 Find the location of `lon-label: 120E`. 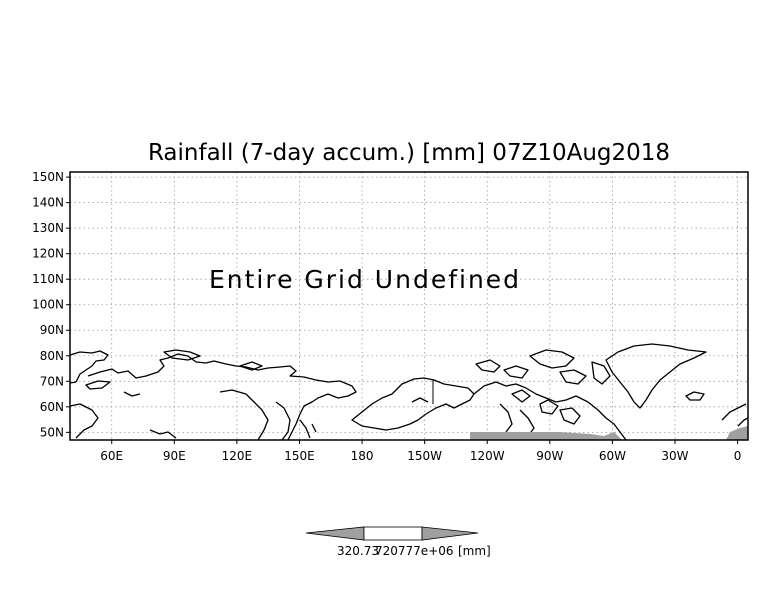

lon-label: 120E is located at coordinates (237, 456).